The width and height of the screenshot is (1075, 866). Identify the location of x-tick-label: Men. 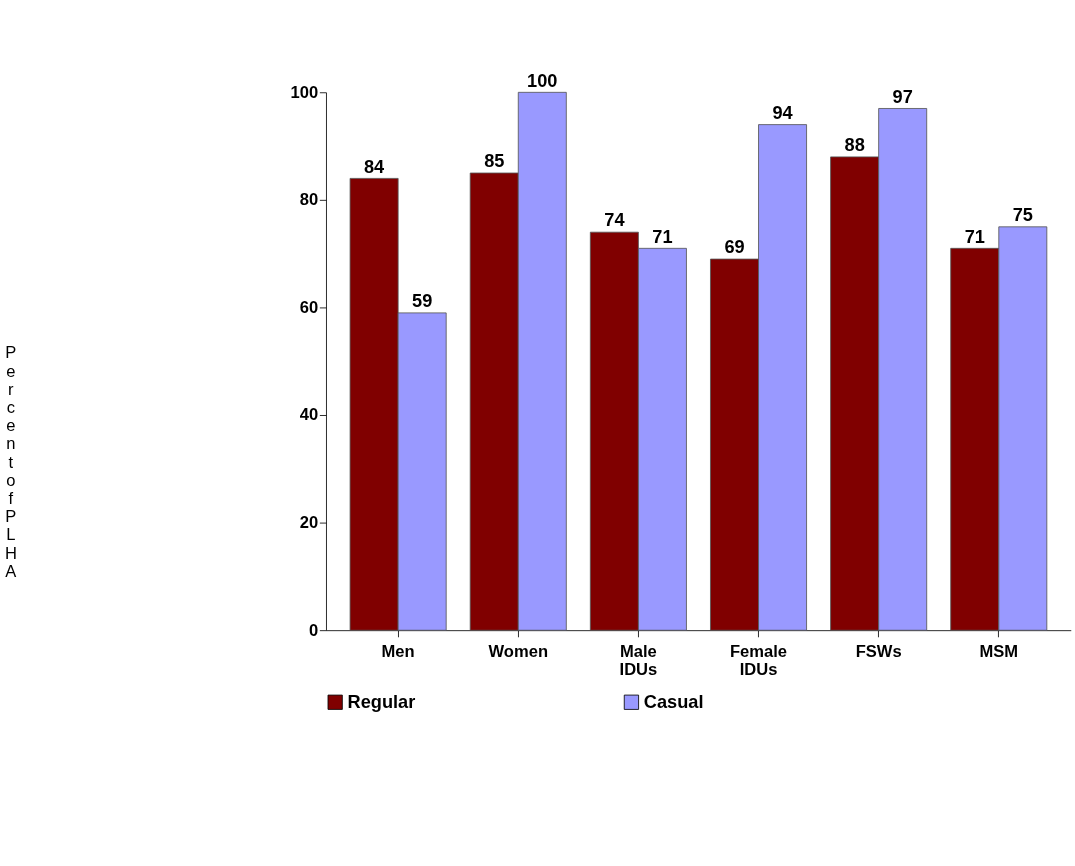
(398, 652).